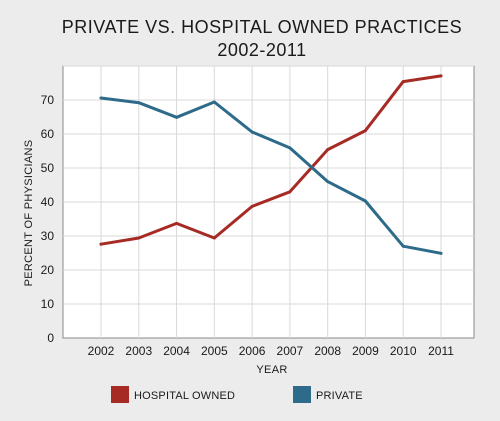  What do you see at coordinates (365, 351) in the screenshot?
I see `x-tick-label: 2009` at bounding box center [365, 351].